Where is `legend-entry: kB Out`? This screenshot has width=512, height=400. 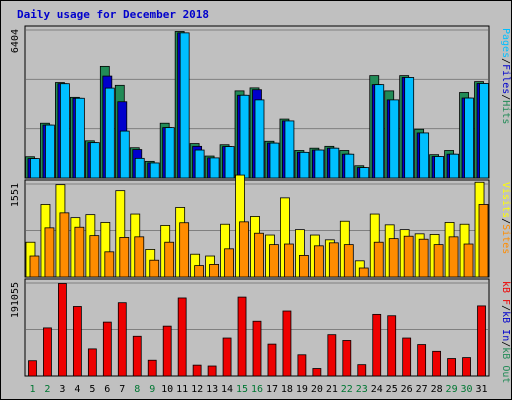
legend-entry: kB Out is located at coordinates (505, 365).